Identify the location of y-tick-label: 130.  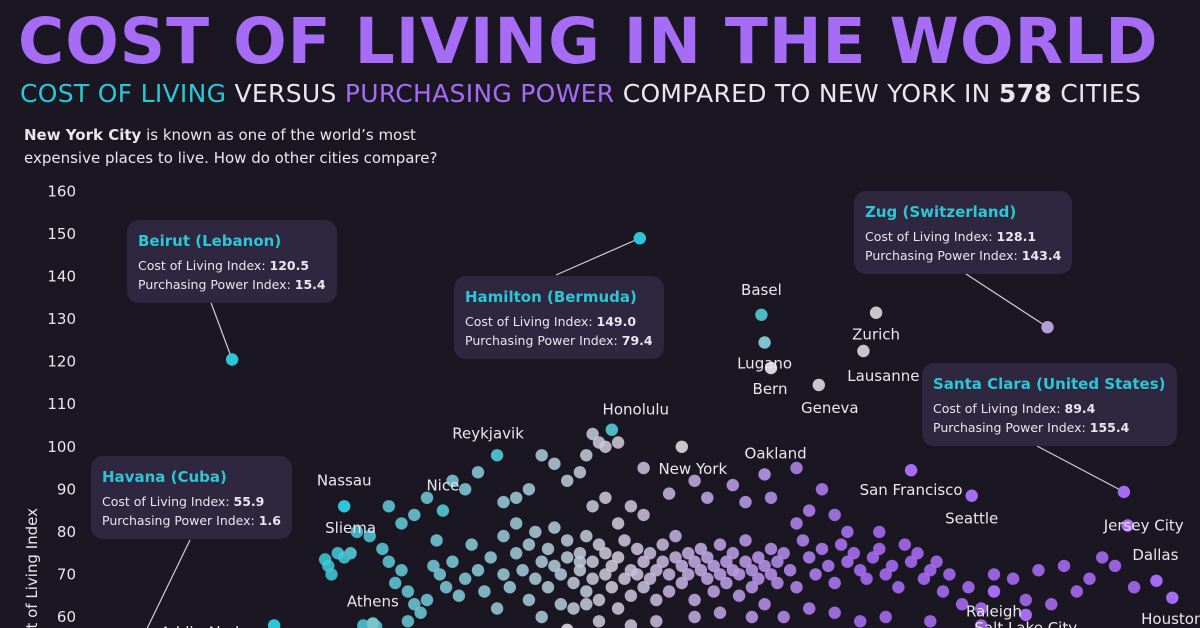
(61, 319).